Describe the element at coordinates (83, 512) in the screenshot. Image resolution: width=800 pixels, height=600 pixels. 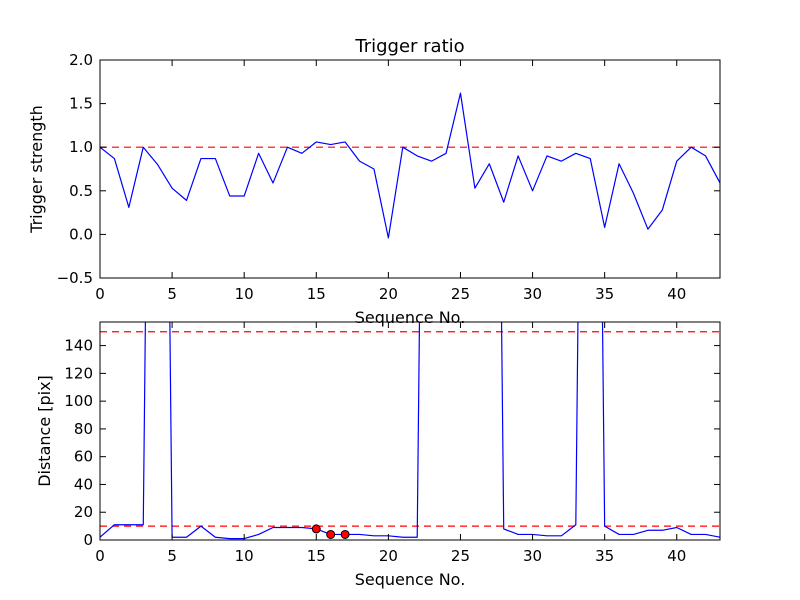
I see `y-tick-label: 20` at that location.